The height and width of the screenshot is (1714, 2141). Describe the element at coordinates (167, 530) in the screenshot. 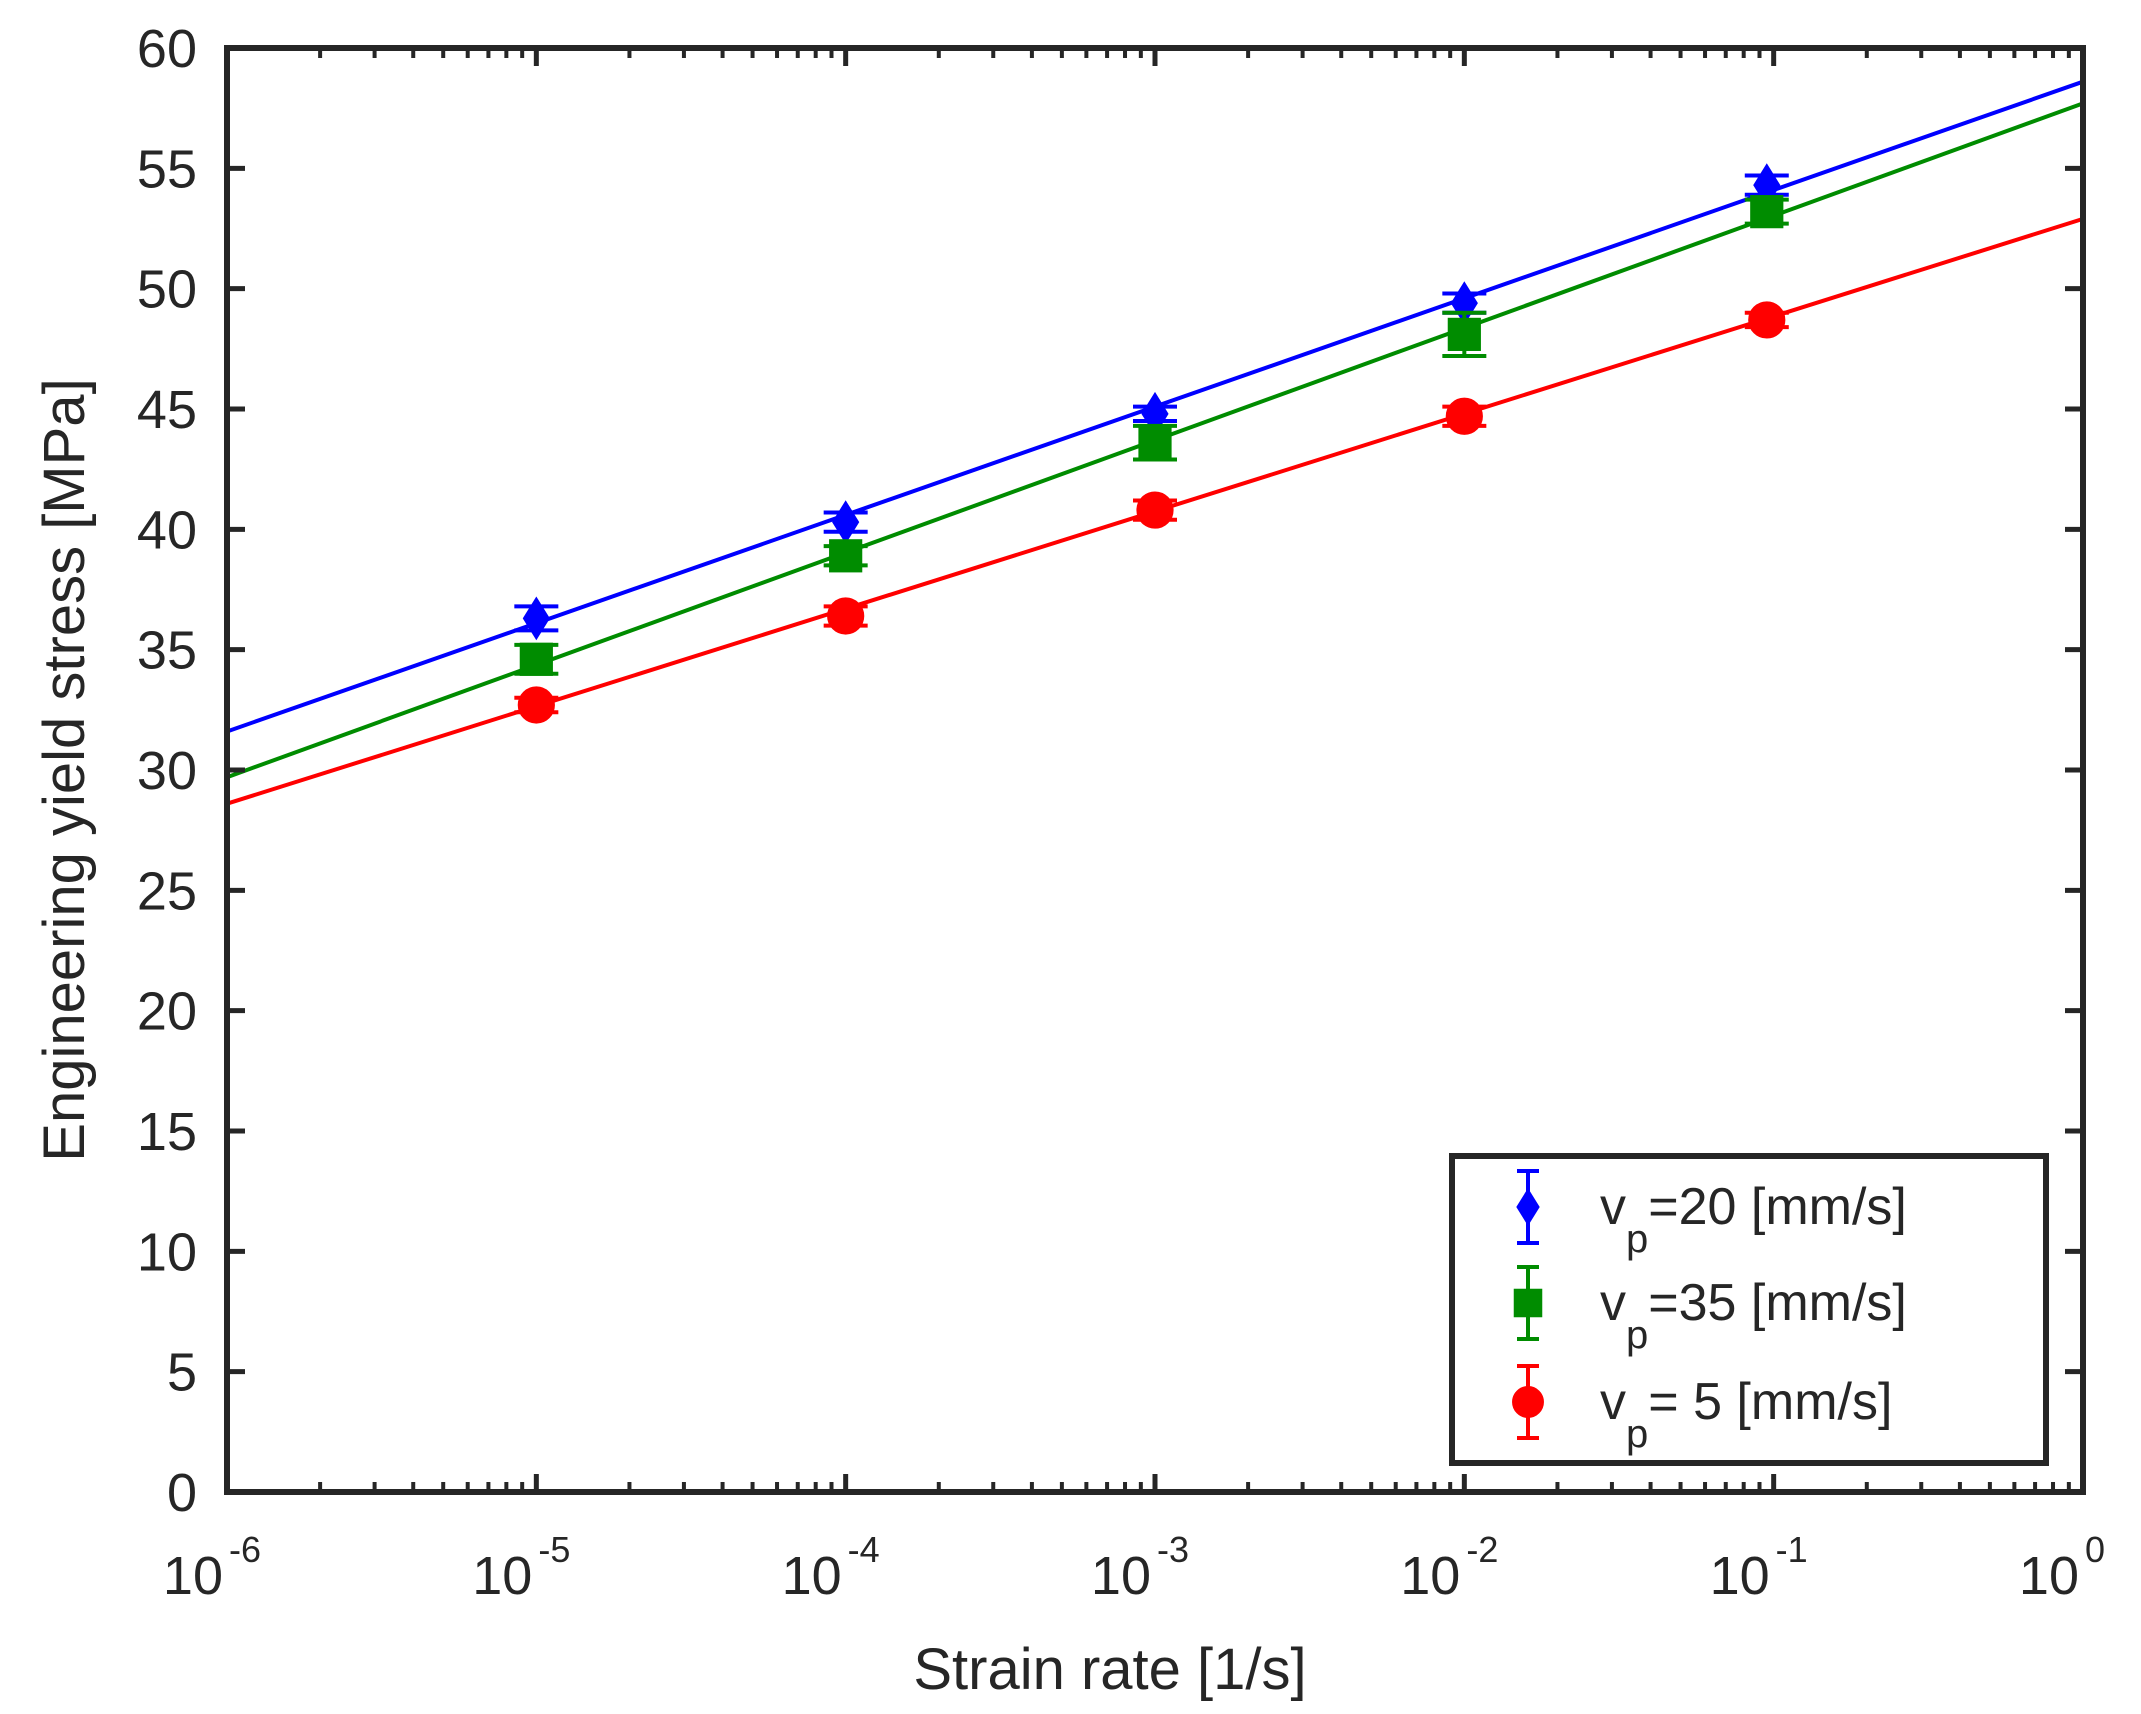

I see `y-tick-label: 40` at that location.